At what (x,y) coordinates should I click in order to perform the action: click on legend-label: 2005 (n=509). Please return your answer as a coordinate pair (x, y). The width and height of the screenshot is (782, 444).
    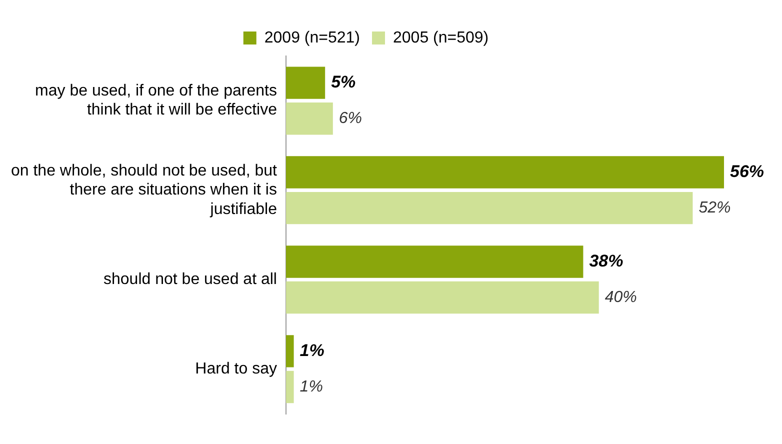
    Looking at the image, I should click on (441, 37).